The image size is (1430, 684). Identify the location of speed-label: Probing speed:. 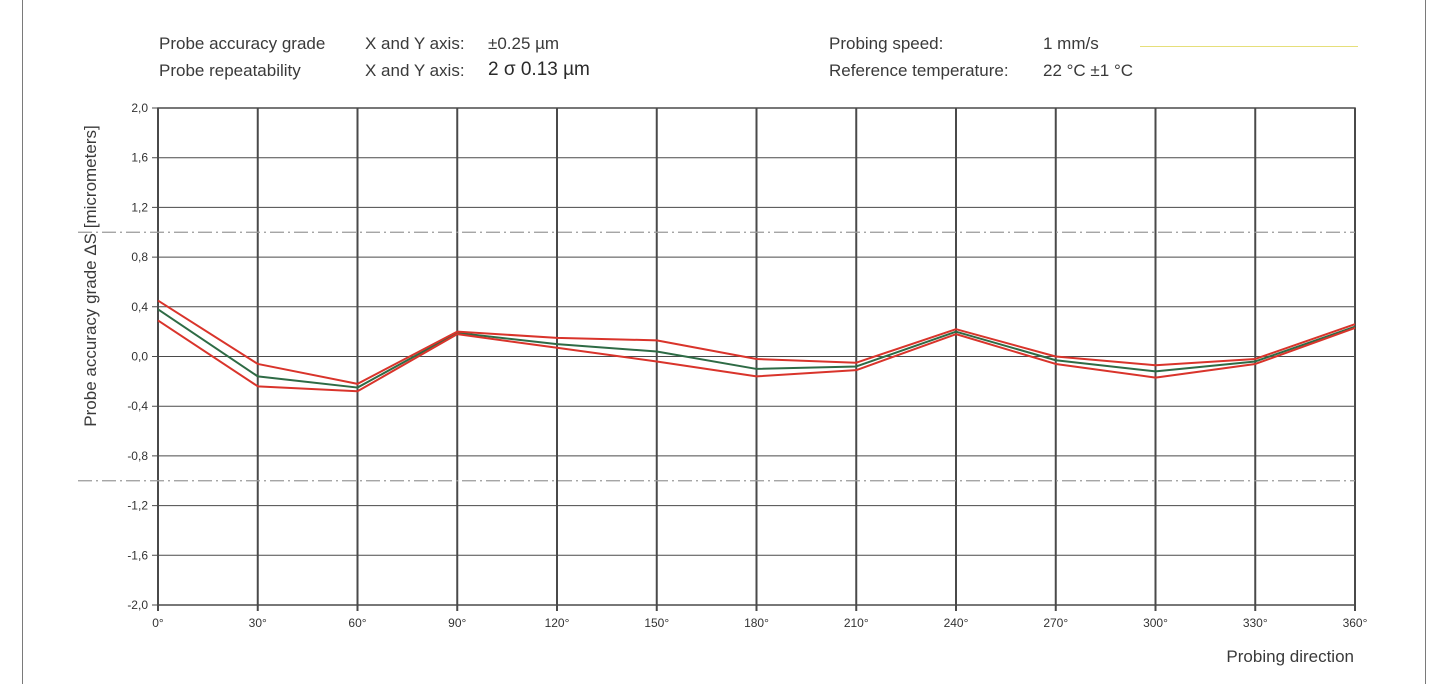
(886, 43).